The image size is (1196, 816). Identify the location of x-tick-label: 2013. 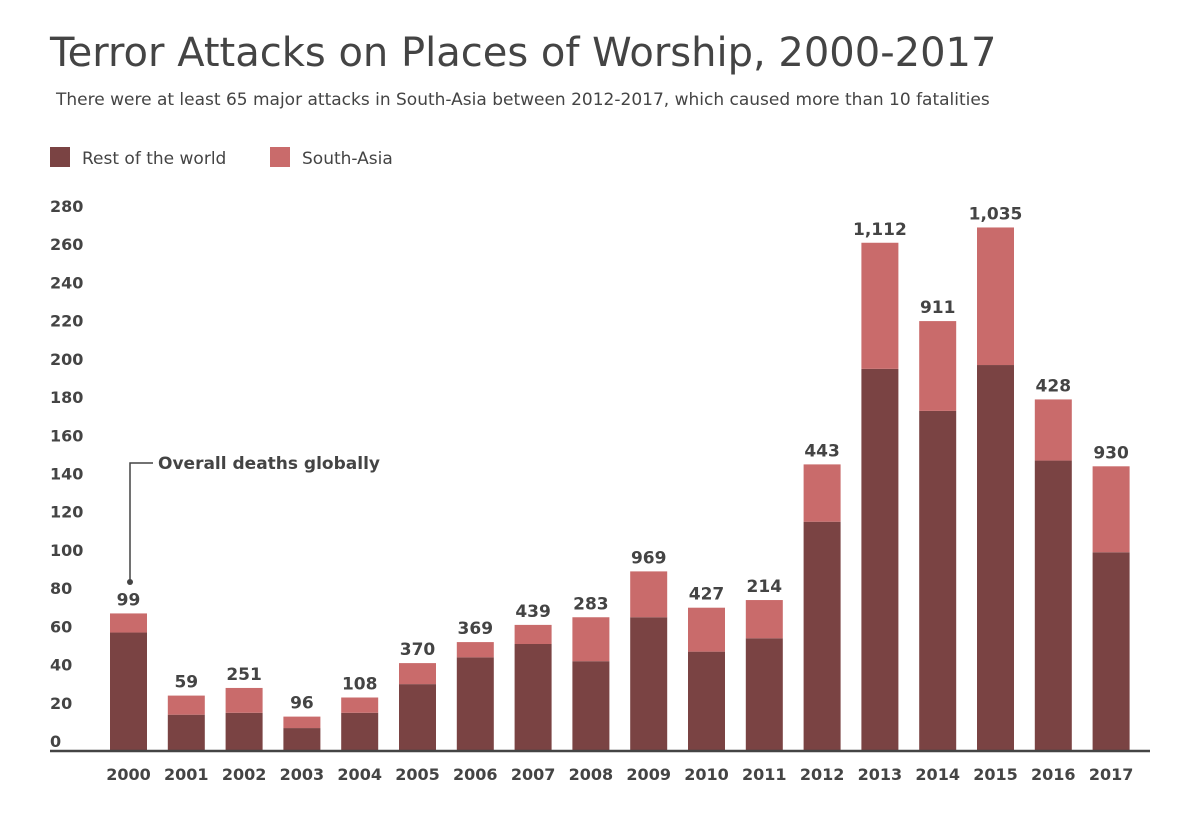
(880, 774).